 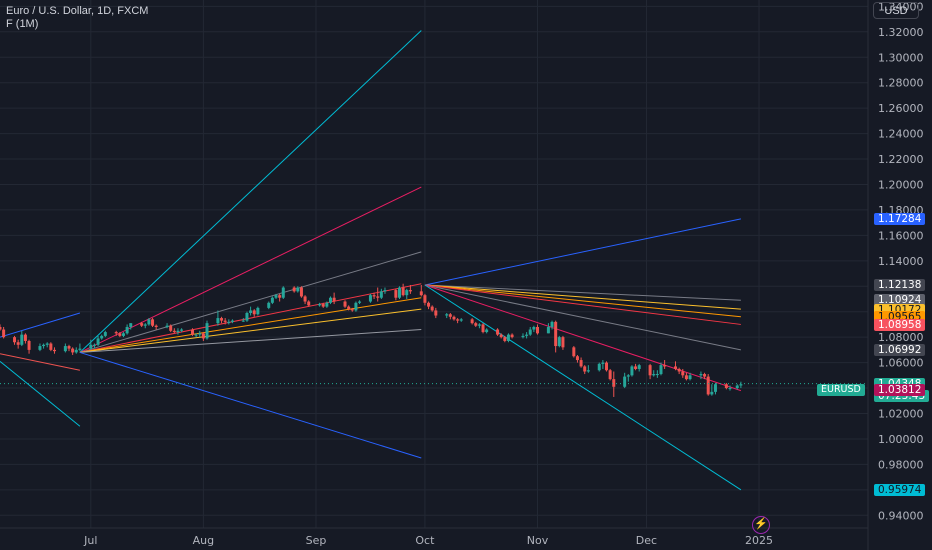 I want to click on x-tick-label: Oct, so click(x=425, y=540).